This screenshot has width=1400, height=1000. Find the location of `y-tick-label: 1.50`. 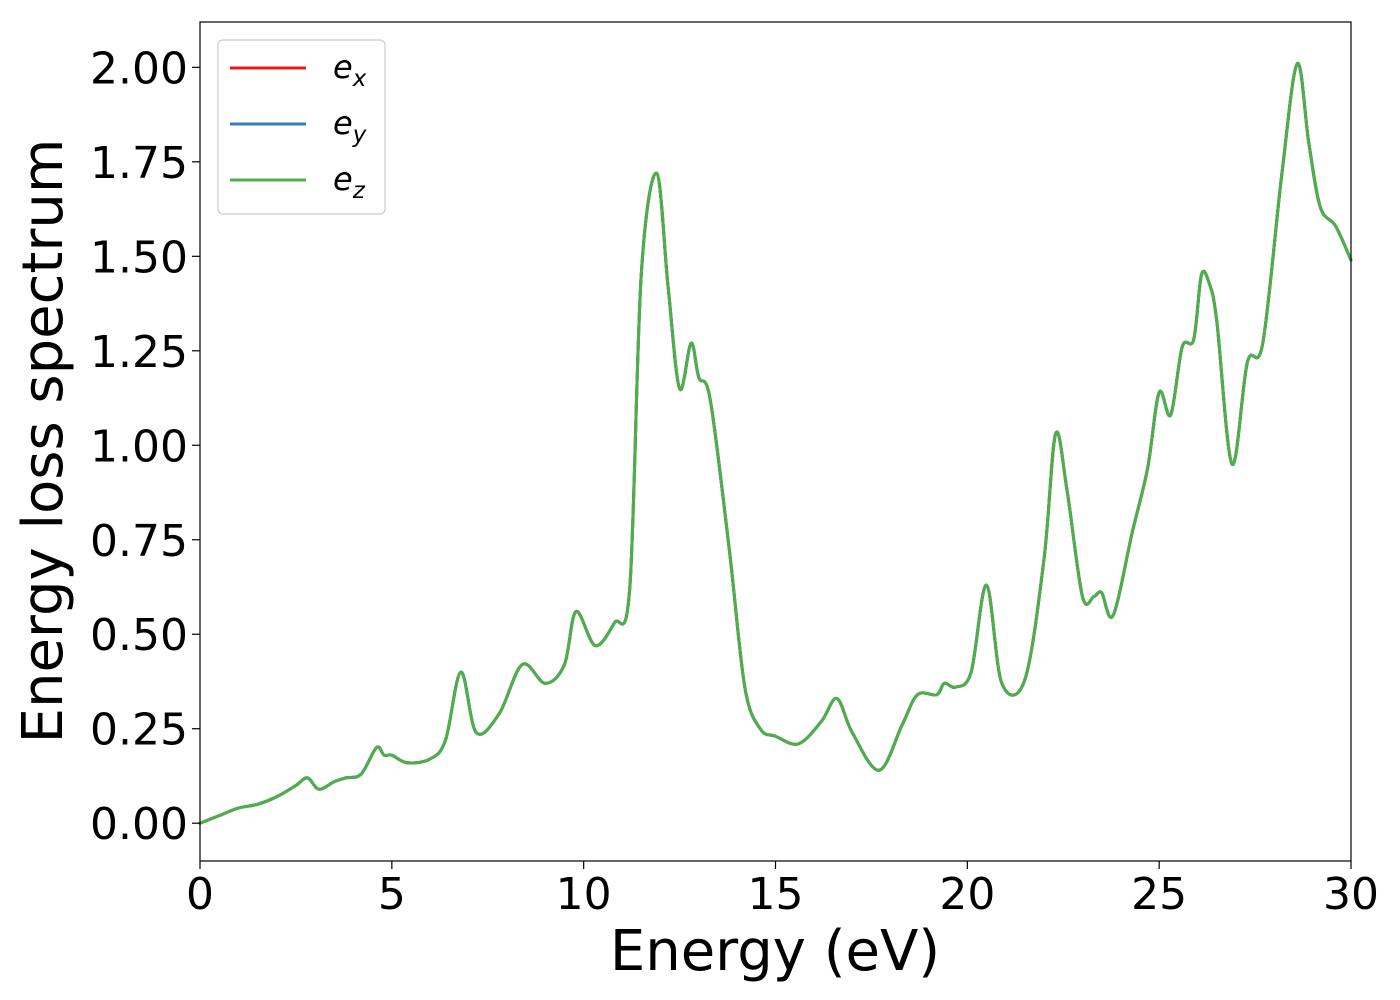

y-tick-label: 1.50 is located at coordinates (139, 257).